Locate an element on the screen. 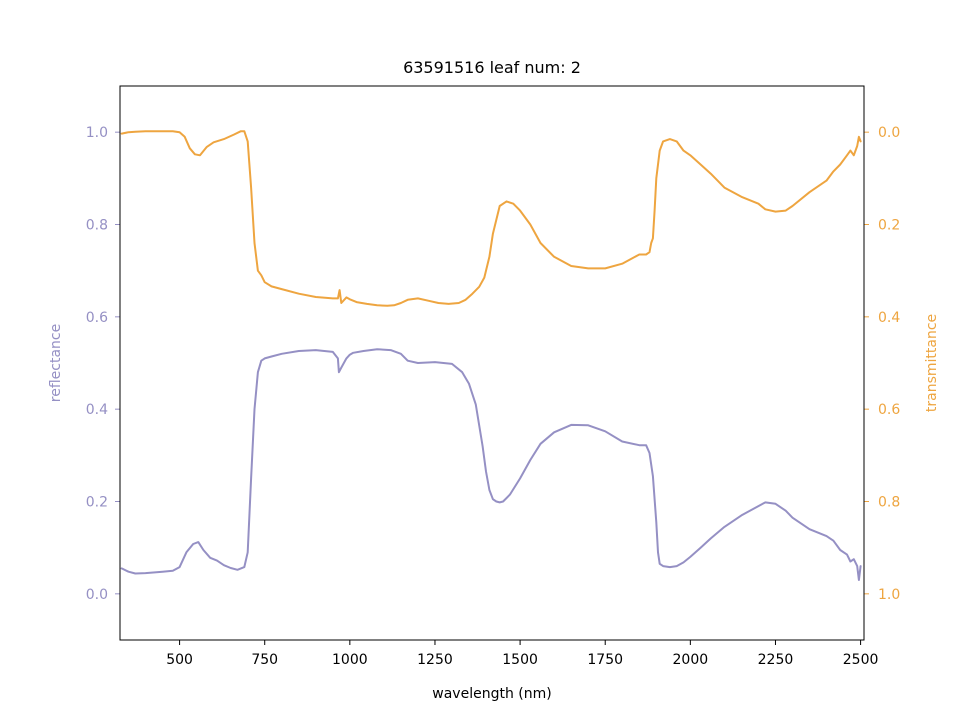 Image resolution: width=960 pixels, height=720 pixels. right-axis-ticks: 0.0 0.2 0.4 0.6 0.8 1.0 is located at coordinates (882, 364).